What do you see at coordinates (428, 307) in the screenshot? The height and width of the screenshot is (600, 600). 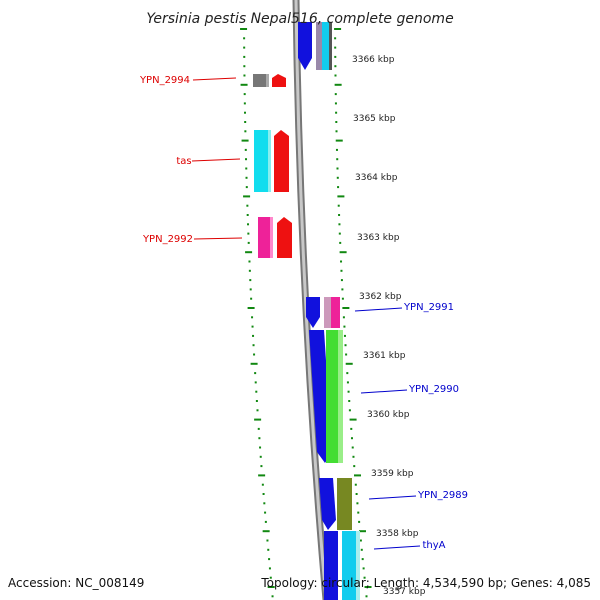 I see `gene-label-YPN_2991: YPN_2991` at bounding box center [428, 307].